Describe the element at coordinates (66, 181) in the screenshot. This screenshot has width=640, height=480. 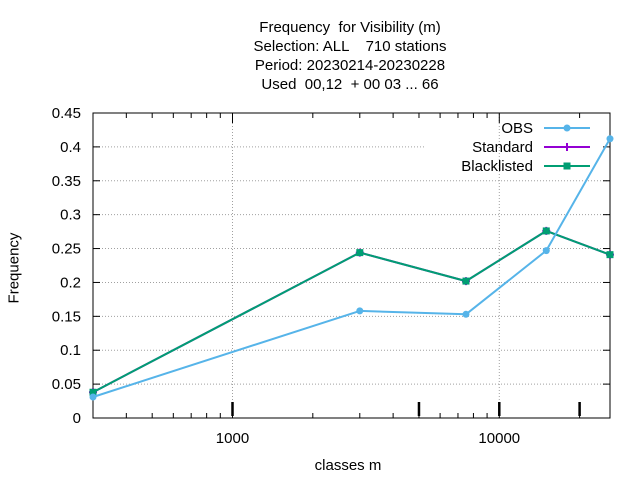
I see `y-tick-label: 0.35` at that location.